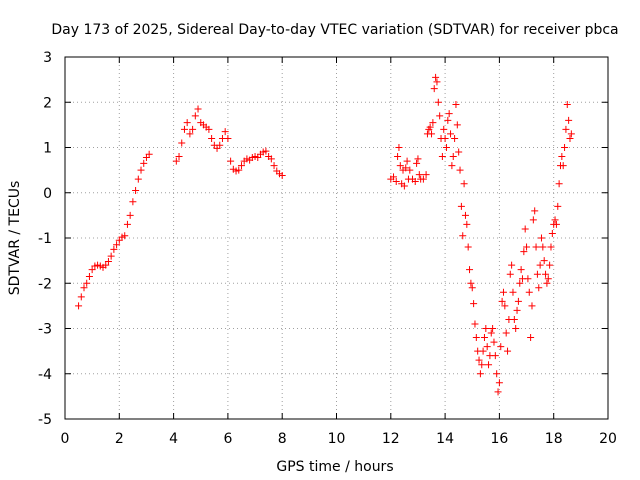 This screenshot has width=640, height=480. I want to click on x-tick-label: 12, so click(391, 439).